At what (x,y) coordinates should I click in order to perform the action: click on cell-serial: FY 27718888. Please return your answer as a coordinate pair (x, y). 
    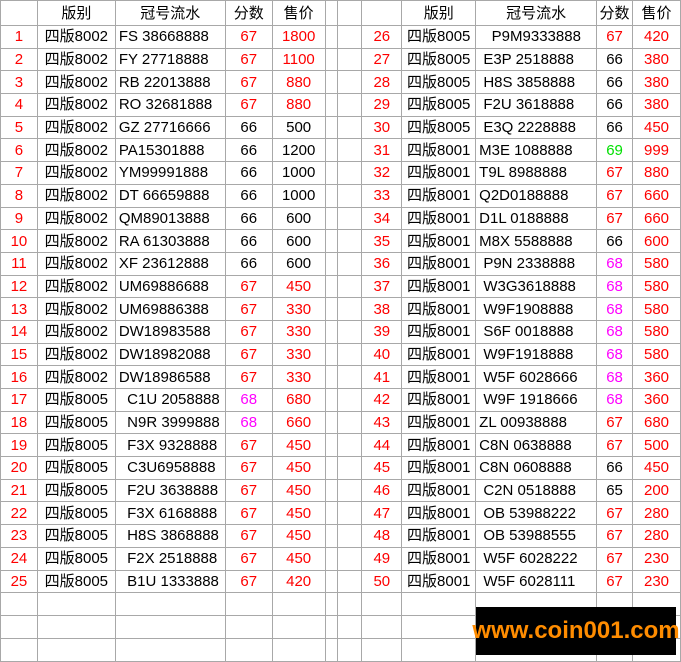
    Looking at the image, I should click on (170, 59).